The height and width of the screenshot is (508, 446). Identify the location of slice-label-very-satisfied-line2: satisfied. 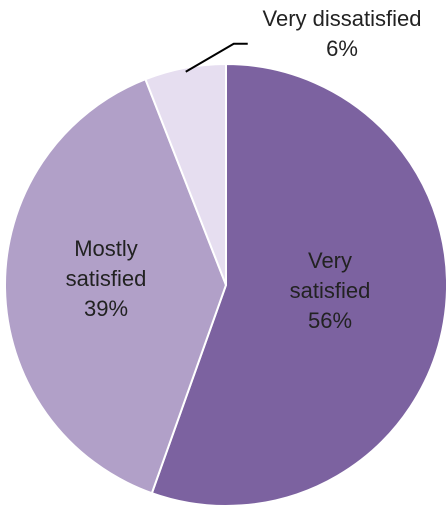
(330, 290).